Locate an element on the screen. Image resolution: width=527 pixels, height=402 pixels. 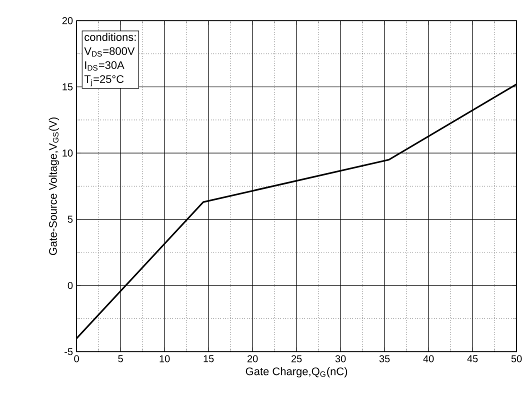
y-tick-label: 5 is located at coordinates (70, 219).